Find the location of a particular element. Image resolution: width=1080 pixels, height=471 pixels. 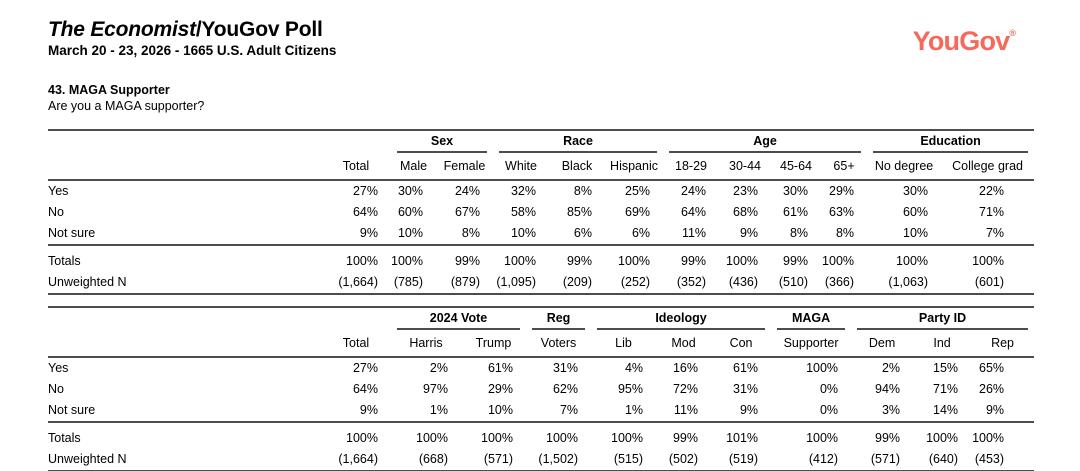

value-cell: (1,502) is located at coordinates (558, 459).